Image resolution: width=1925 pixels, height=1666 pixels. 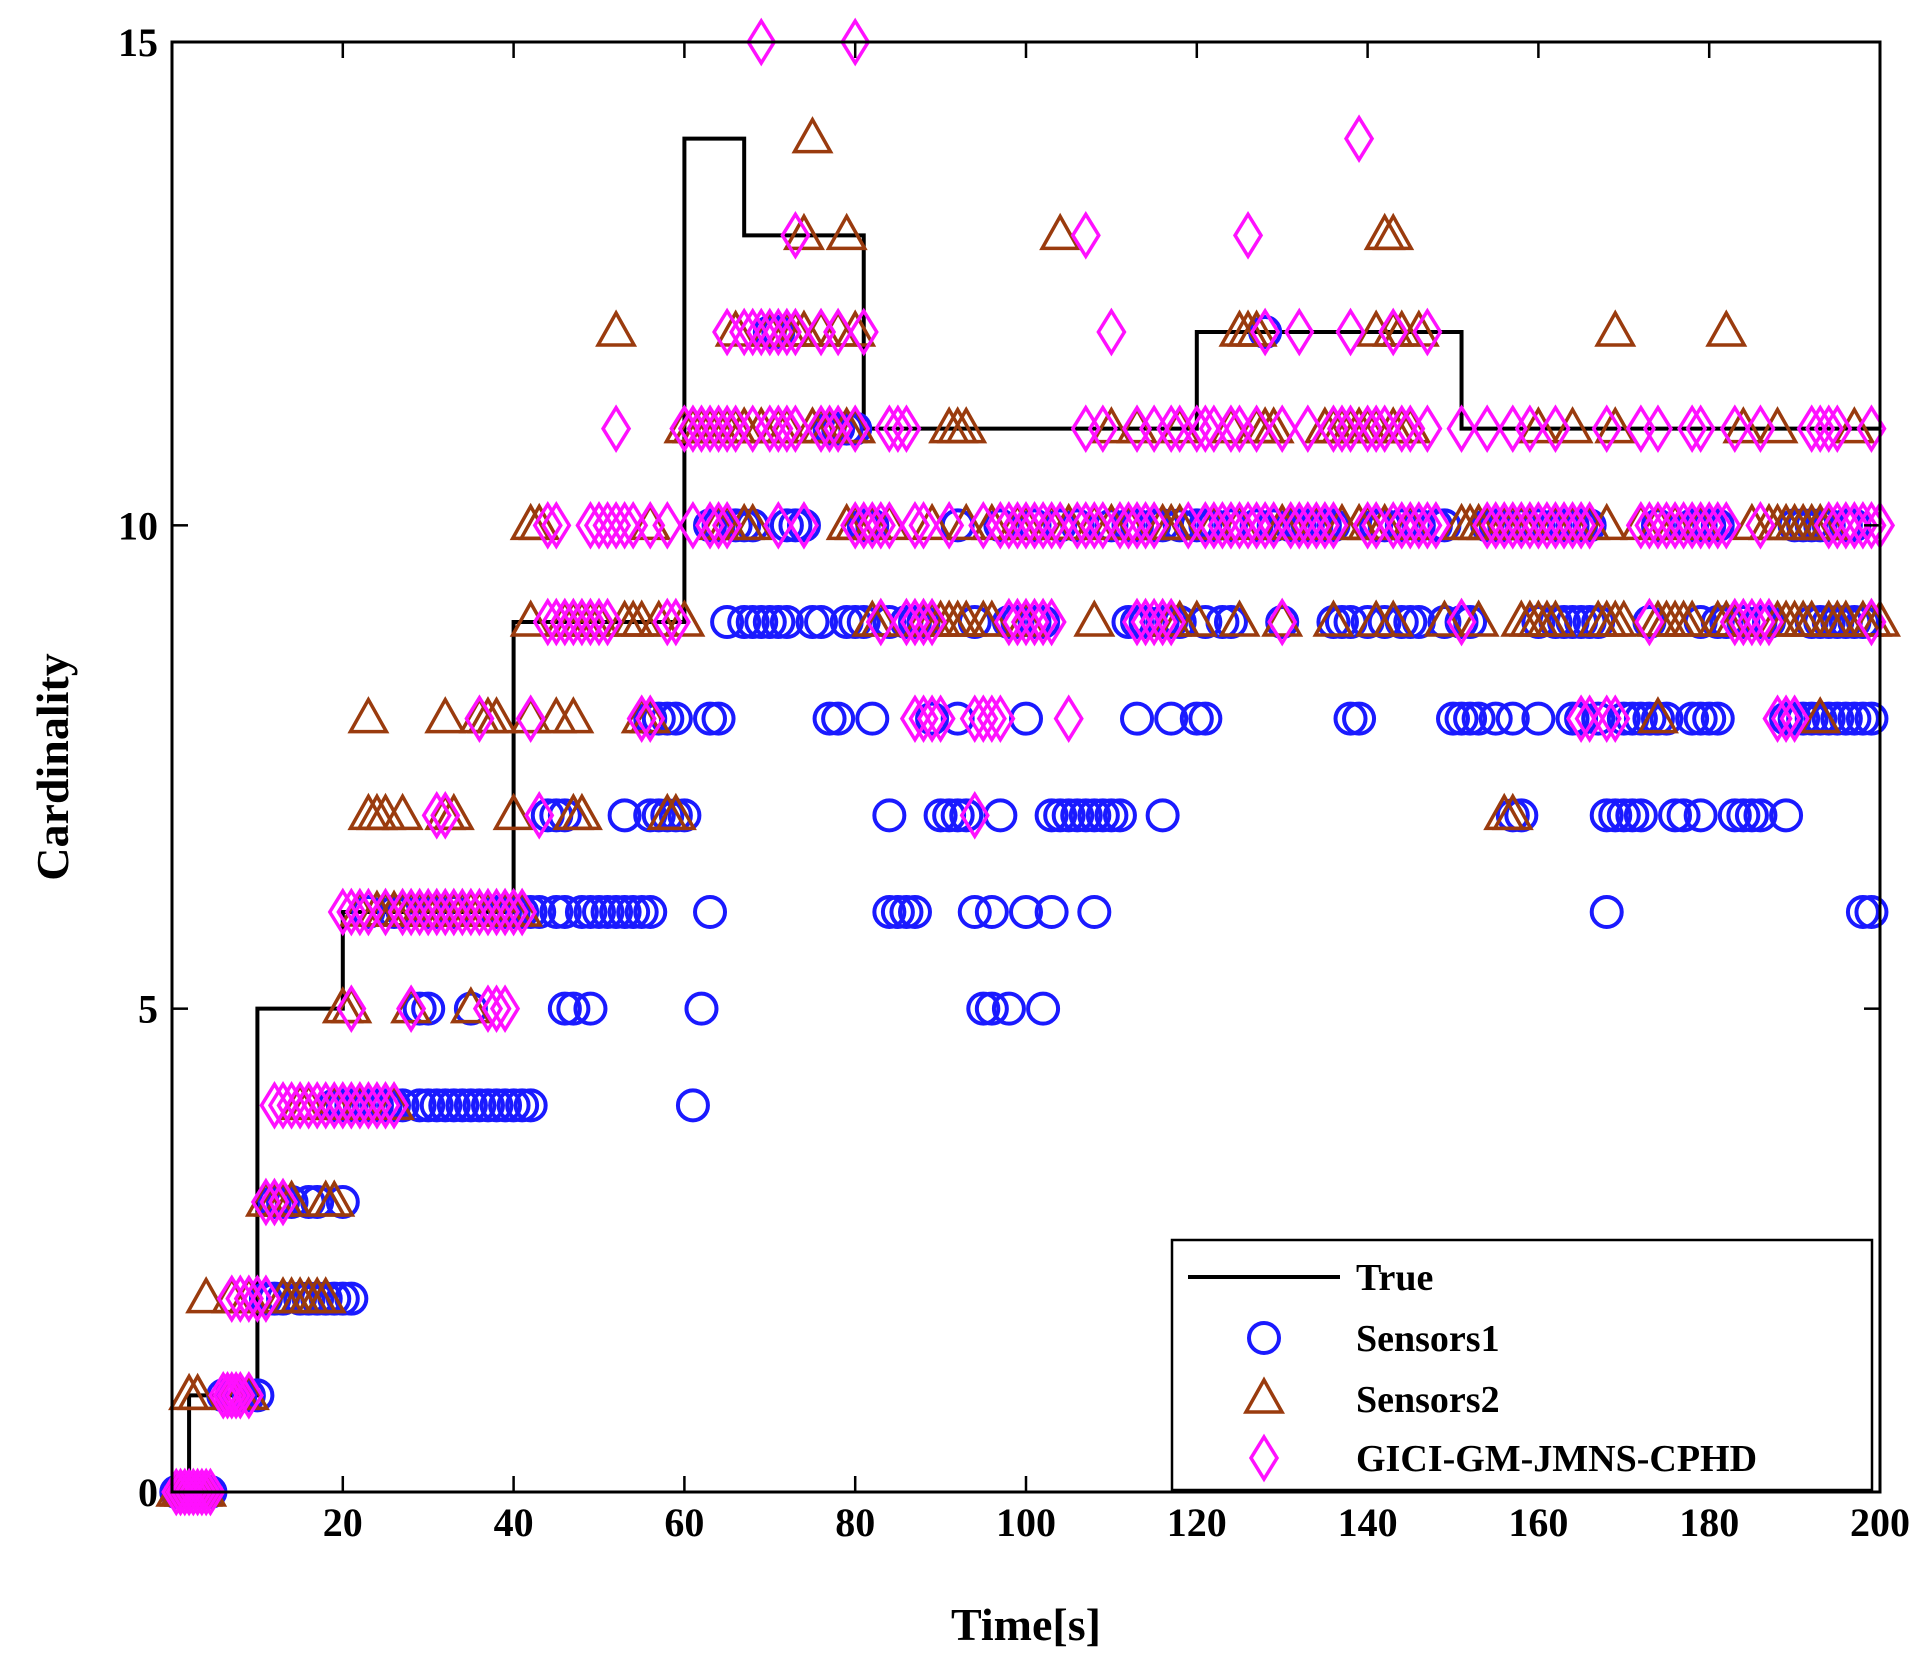 I want to click on legend-entry-true: True, so click(x=1310, y=1278).